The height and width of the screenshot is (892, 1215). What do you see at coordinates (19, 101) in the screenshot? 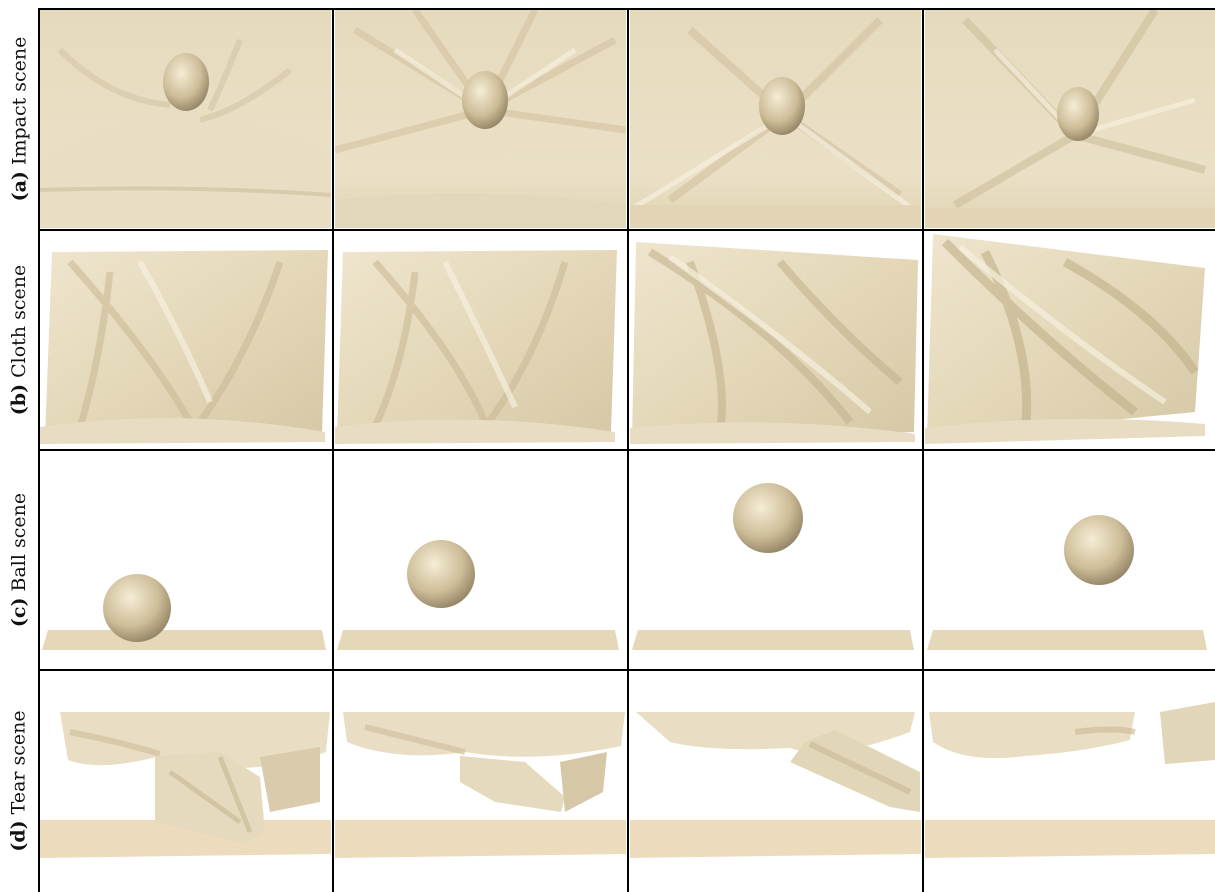
I see `row-name-impact: Impact scene` at bounding box center [19, 101].